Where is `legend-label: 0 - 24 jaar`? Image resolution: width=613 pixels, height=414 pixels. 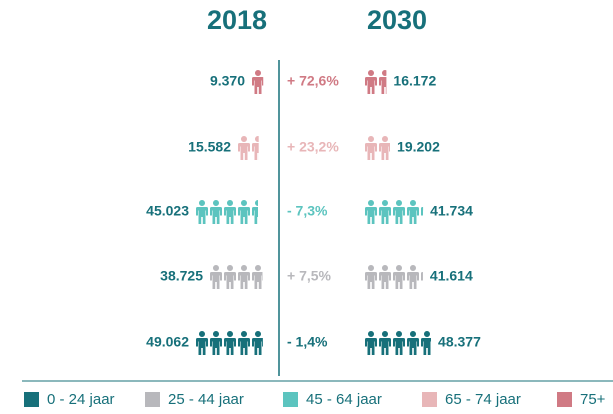 legend-label: 0 - 24 jaar is located at coordinates (81, 399).